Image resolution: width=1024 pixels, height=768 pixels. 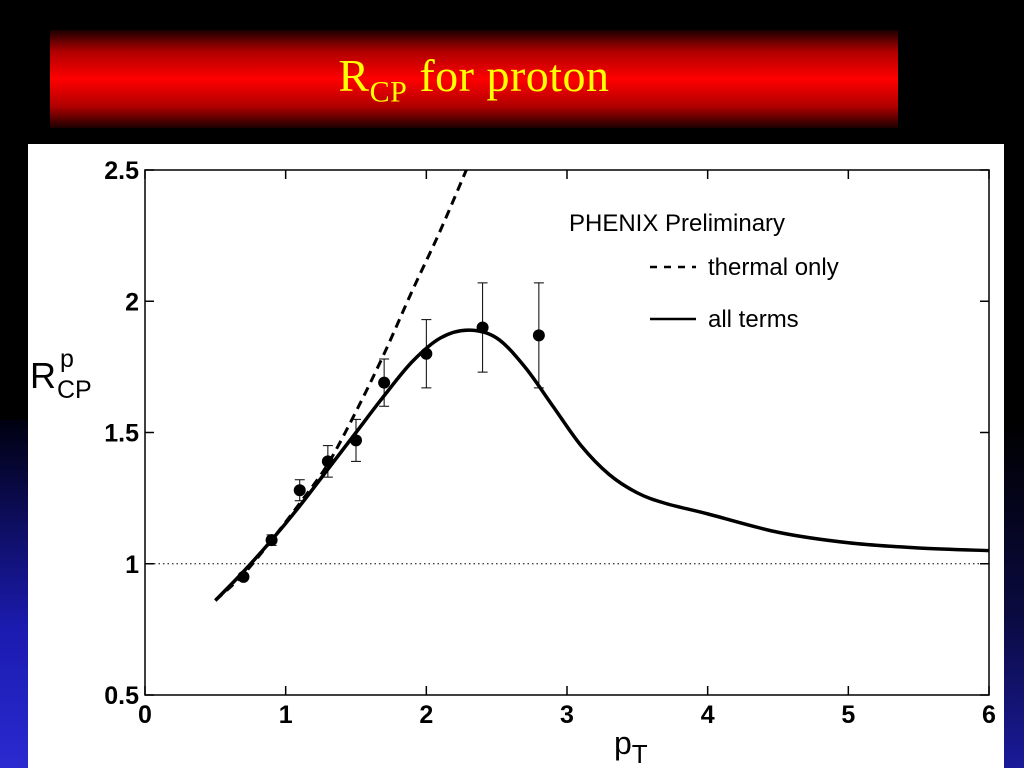 What do you see at coordinates (753, 319) in the screenshot?
I see `legend-label-all-terms: all terms` at bounding box center [753, 319].